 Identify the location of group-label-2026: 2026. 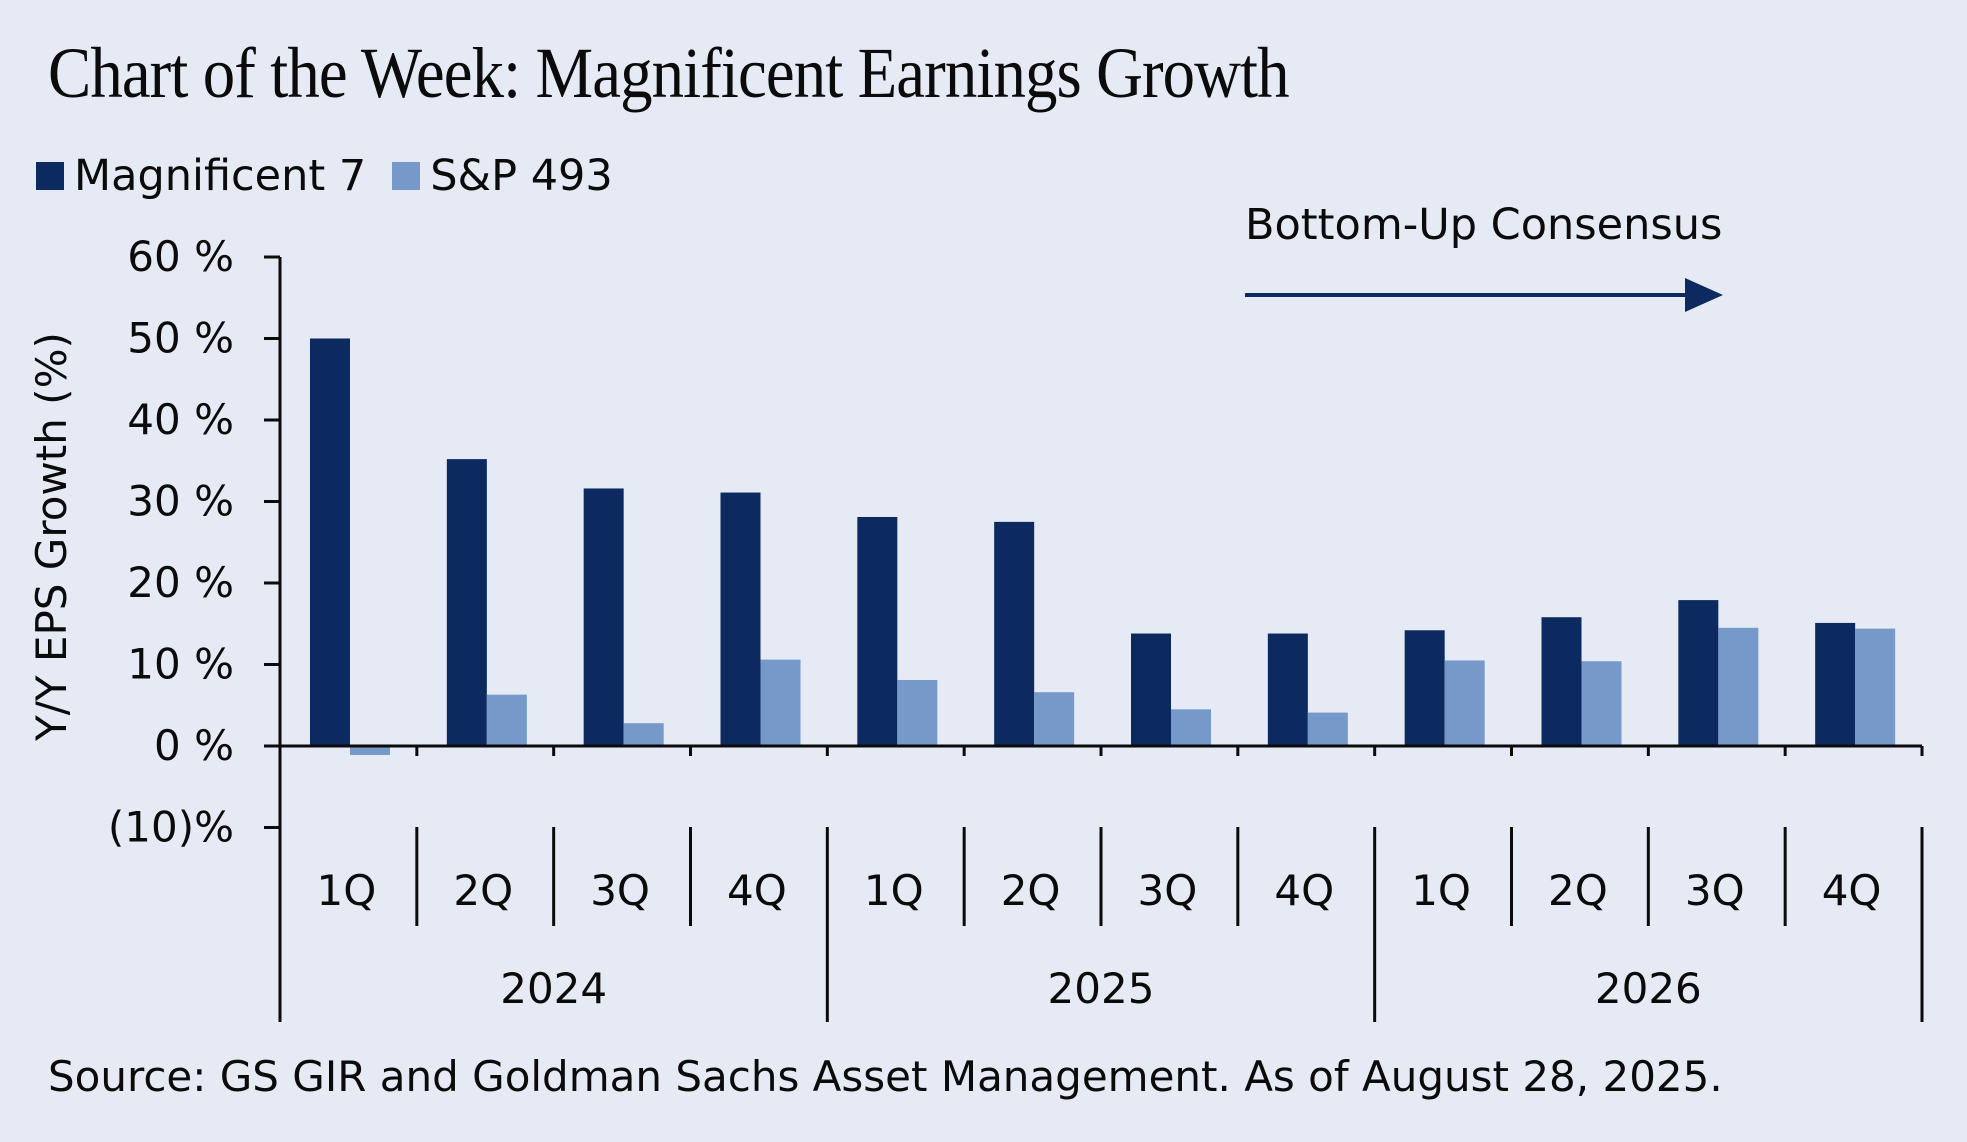
(1648, 988).